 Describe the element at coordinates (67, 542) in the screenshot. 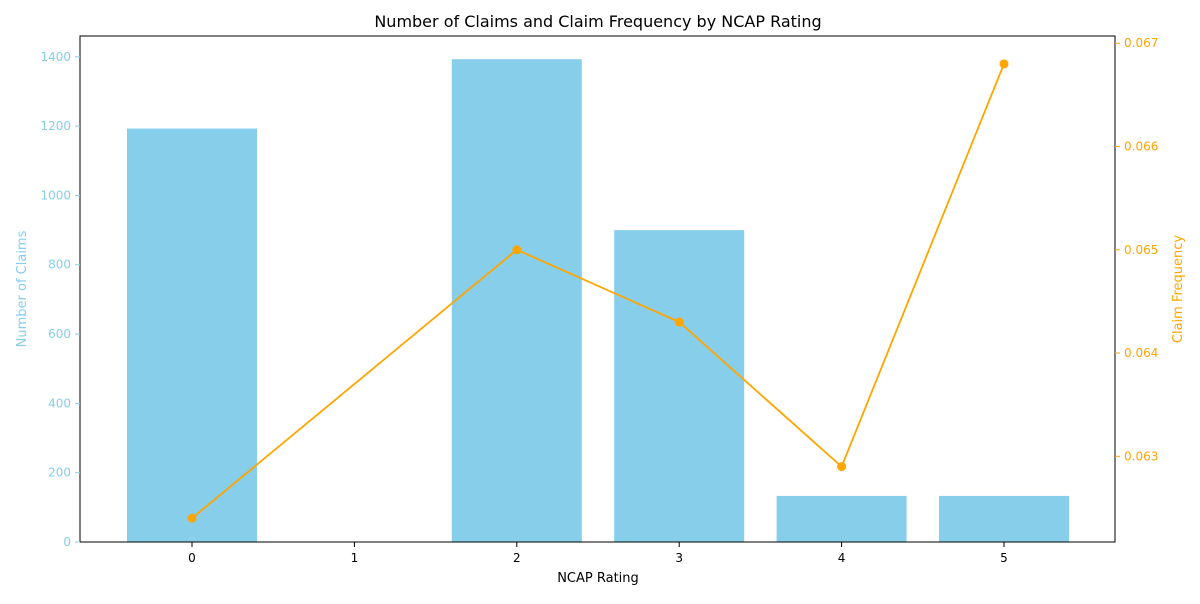

I see `left-y-tick-label: 0` at that location.